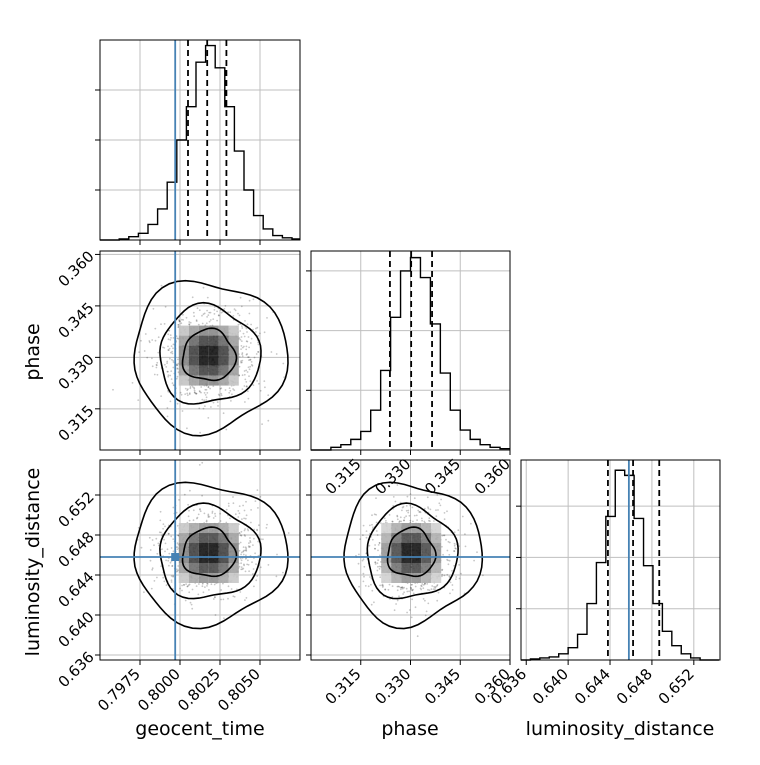  Describe the element at coordinates (159, 690) in the screenshot. I see `density-luminosity-vs-geocent-time-x-tick-label-1: 0.8000` at that location.